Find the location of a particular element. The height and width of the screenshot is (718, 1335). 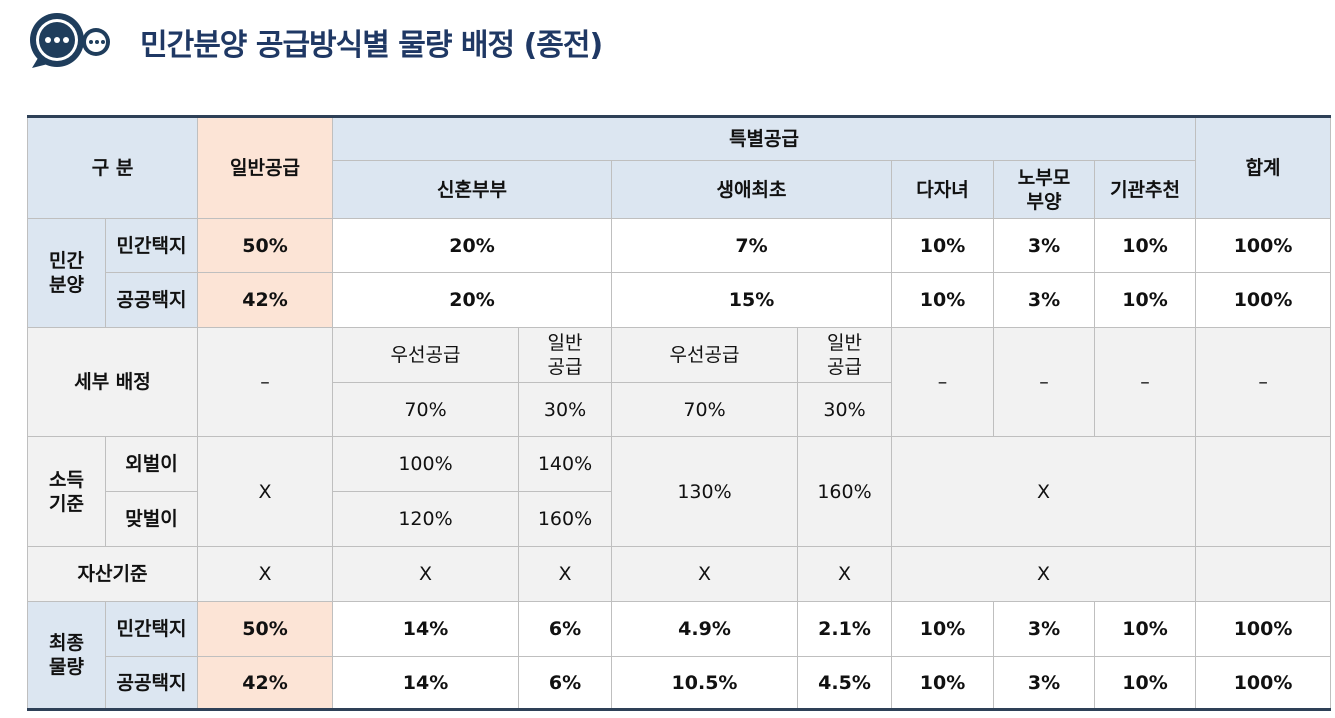

table-cell: 7% is located at coordinates (752, 245).